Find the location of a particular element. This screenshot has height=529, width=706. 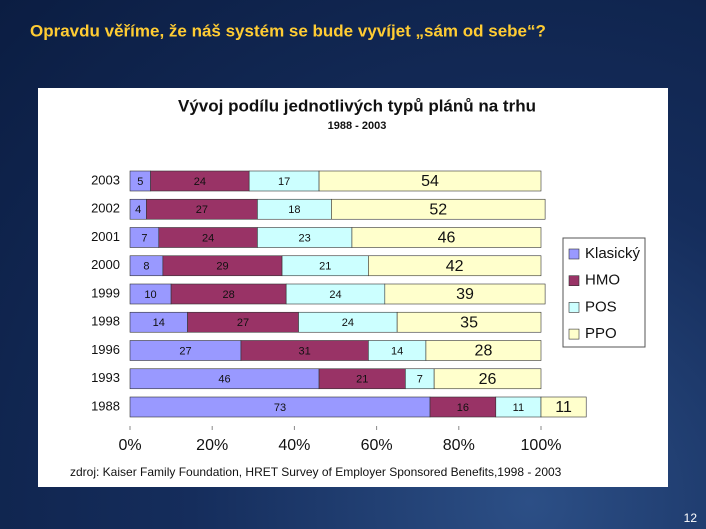

x-tick-label: 20% is located at coordinates (212, 445).